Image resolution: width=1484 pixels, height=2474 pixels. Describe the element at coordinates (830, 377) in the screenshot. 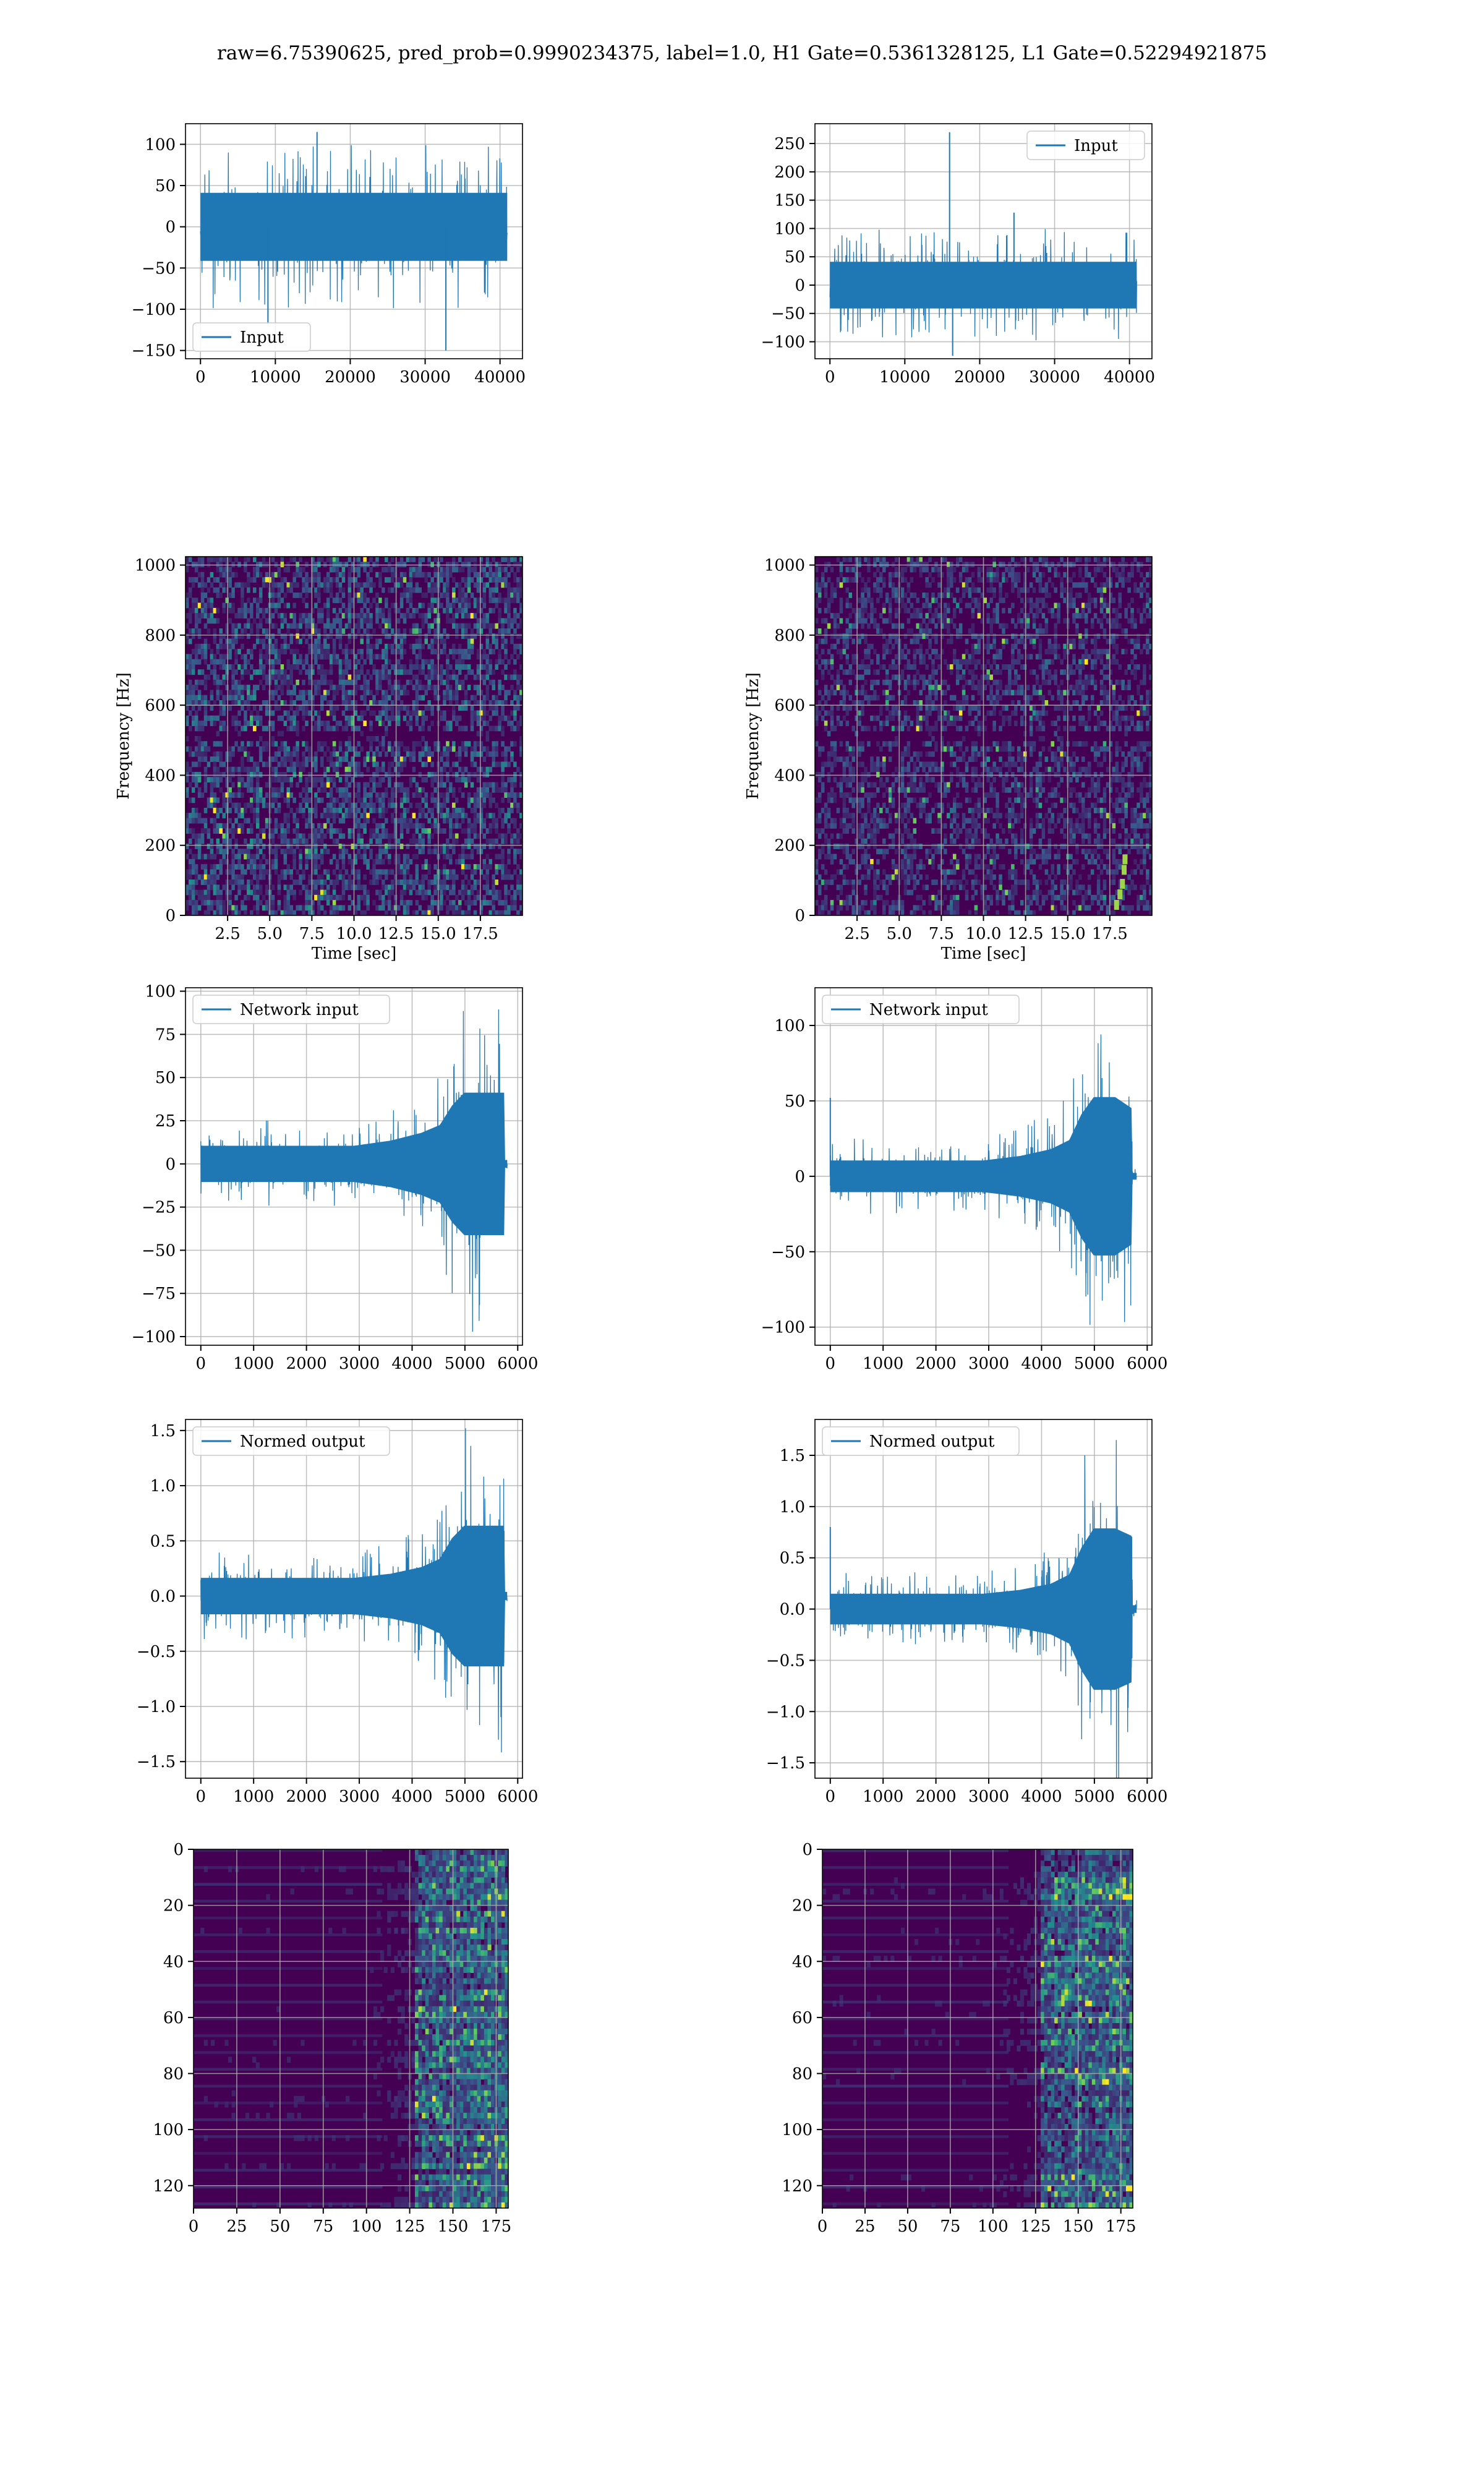

I see `x-tick-label: 0` at that location.